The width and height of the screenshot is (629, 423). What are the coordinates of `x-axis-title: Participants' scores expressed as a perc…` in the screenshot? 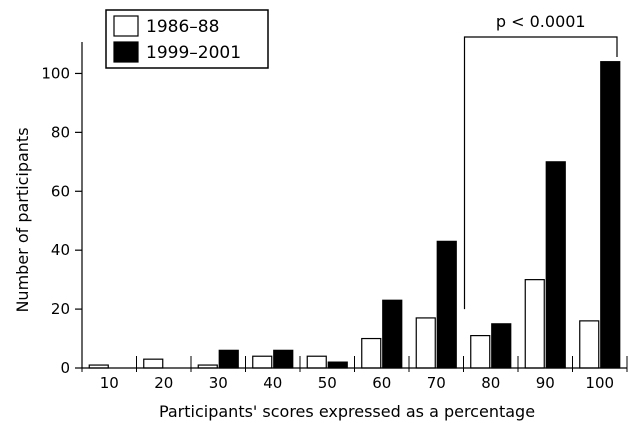 It's located at (347, 411).